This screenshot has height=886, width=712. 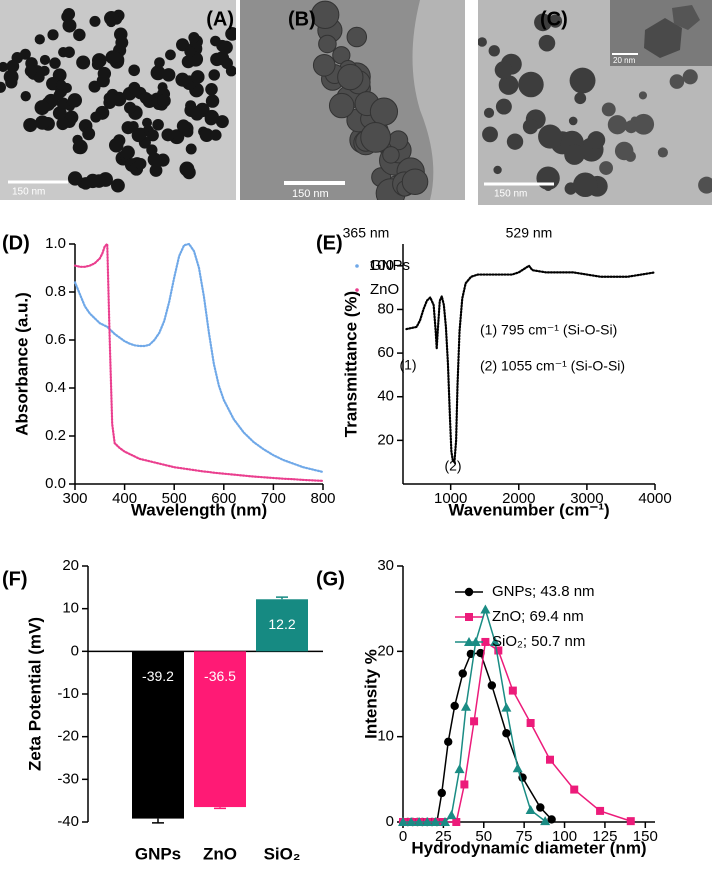 What do you see at coordinates (538, 641) in the screenshot?
I see `legend-label: SiO₂; 50.7 nm` at bounding box center [538, 641].